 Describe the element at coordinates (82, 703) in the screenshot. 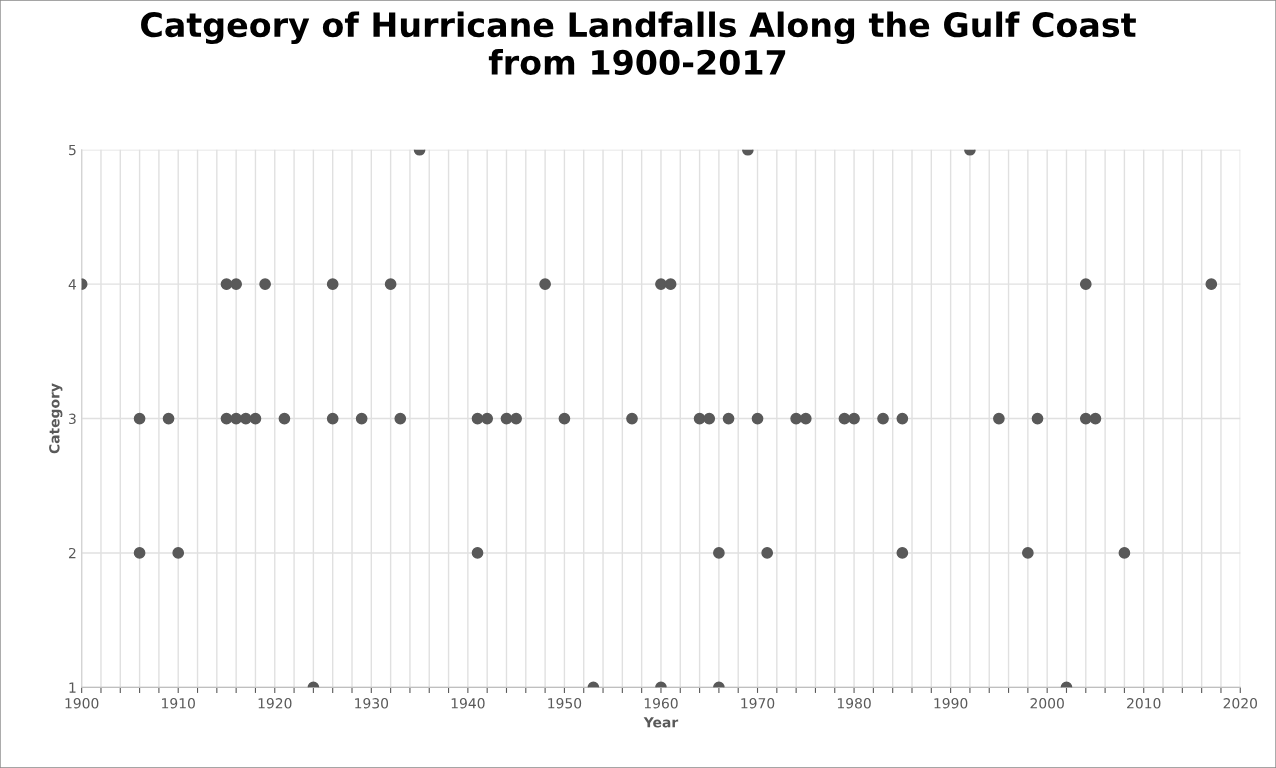

I see `x-tick-label: 1900` at that location.